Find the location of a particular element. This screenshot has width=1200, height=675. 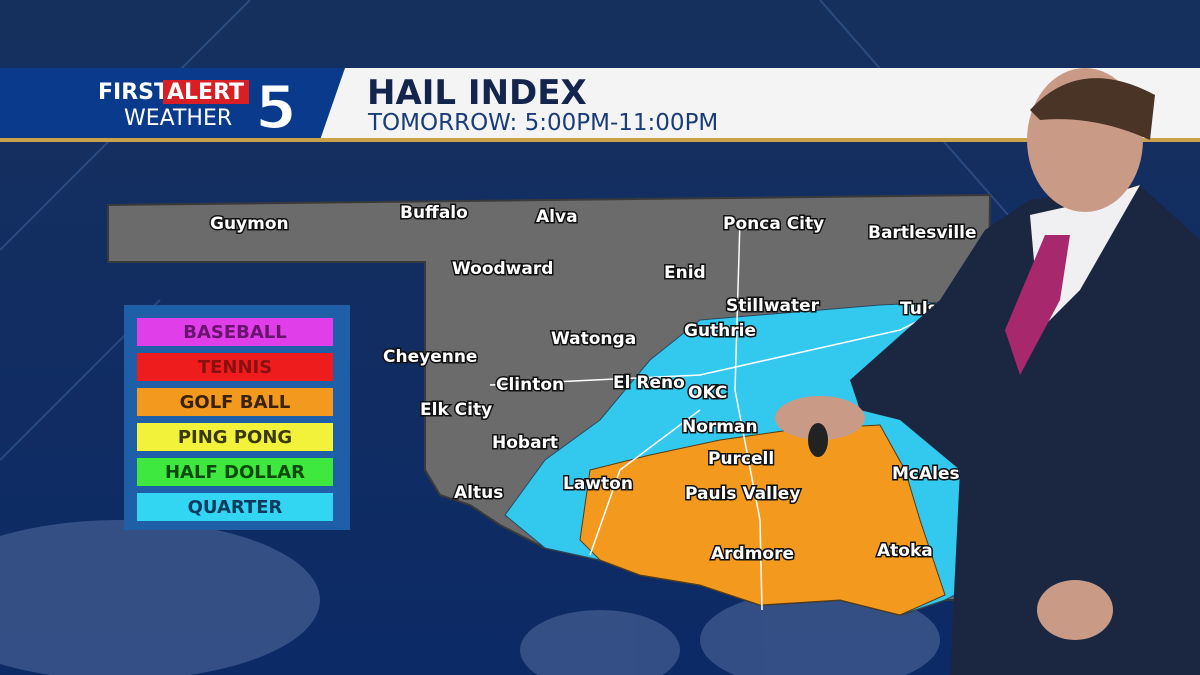

legend-label: BASEBALL is located at coordinates (235, 332).